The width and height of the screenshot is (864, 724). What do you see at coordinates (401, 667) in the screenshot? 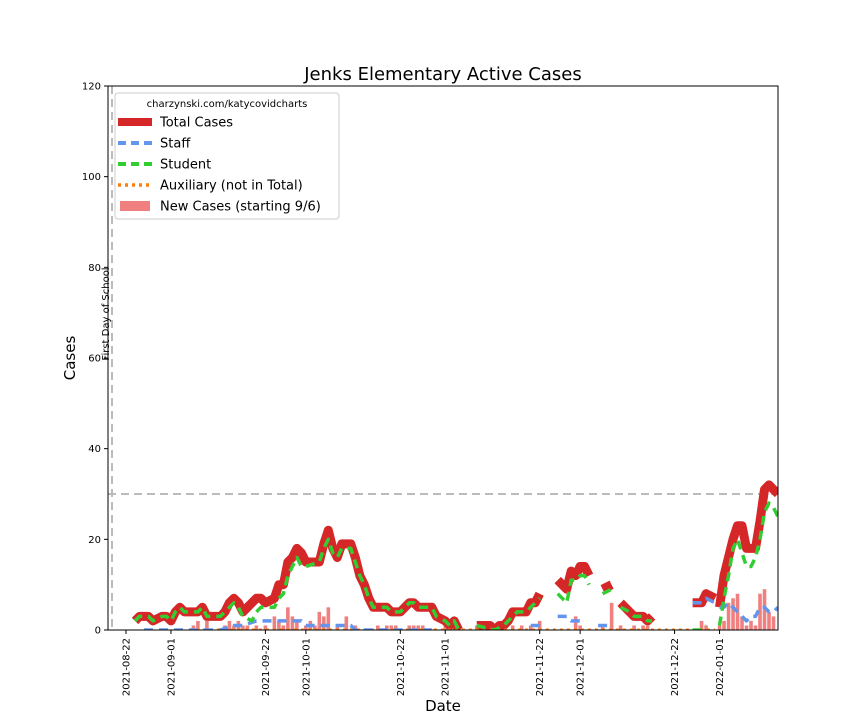
I see `x-tick-label: 2021-10-22` at bounding box center [401, 667].